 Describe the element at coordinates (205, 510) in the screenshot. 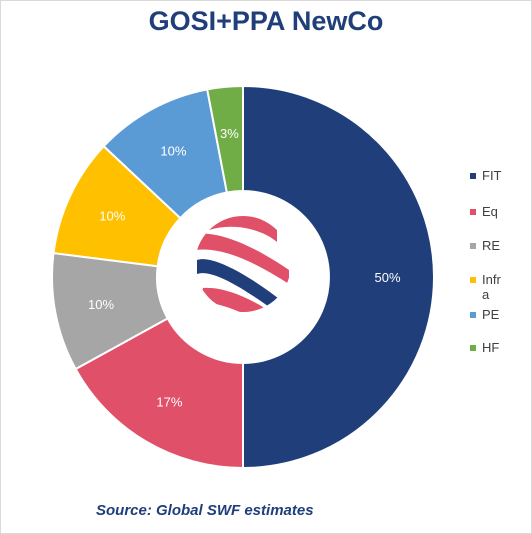

I see `source-note: Source: Global SWF estimates` at that location.